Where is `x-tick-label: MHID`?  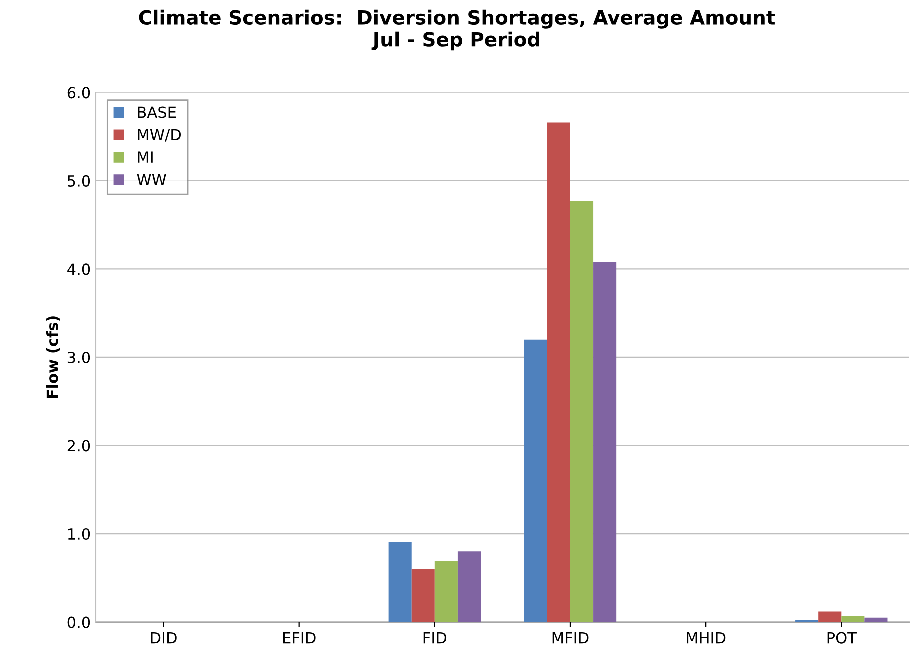 x-tick-label: MHID is located at coordinates (706, 638).